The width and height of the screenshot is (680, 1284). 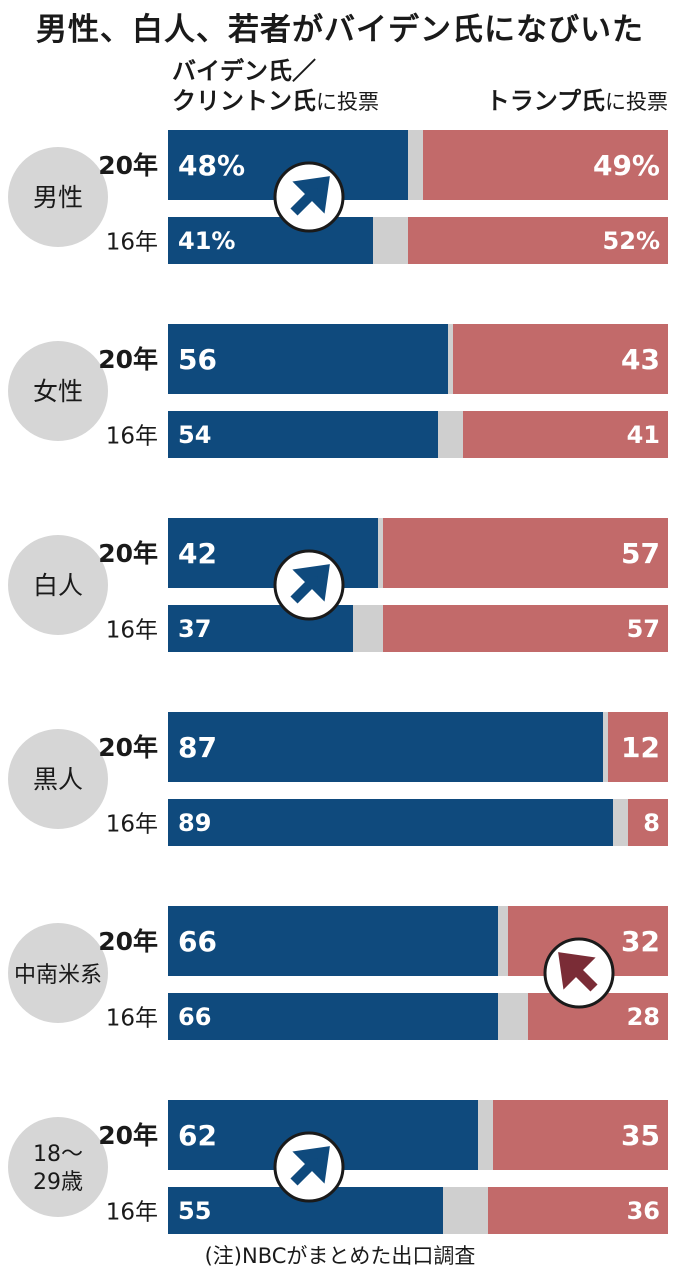 What do you see at coordinates (640, 941) in the screenshot?
I see `value-label-rep: 32` at bounding box center [640, 941].